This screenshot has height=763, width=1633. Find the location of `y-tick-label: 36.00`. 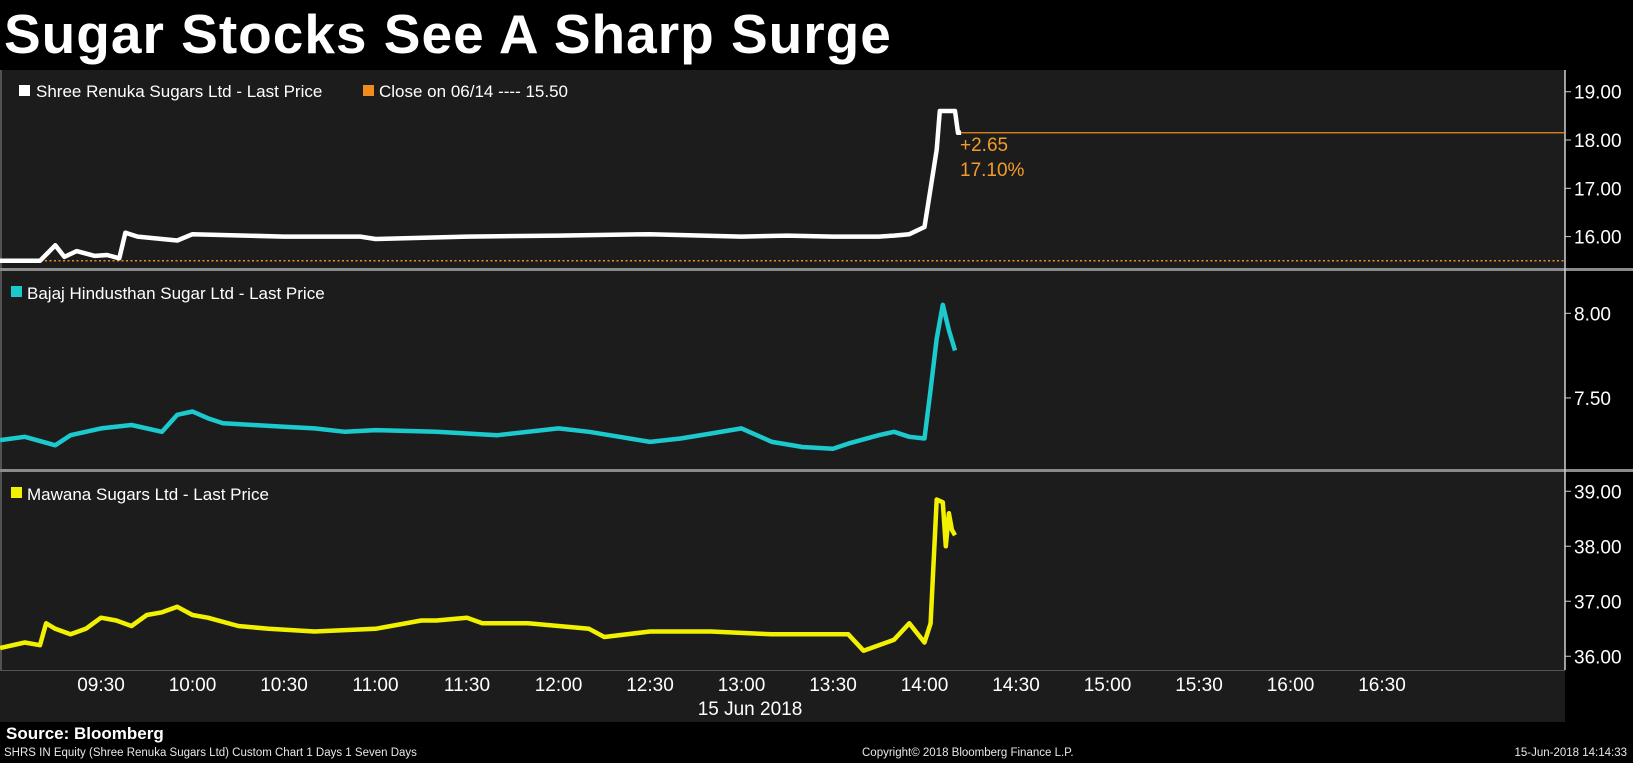

y-tick-label: 36.00 is located at coordinates (1598, 657).